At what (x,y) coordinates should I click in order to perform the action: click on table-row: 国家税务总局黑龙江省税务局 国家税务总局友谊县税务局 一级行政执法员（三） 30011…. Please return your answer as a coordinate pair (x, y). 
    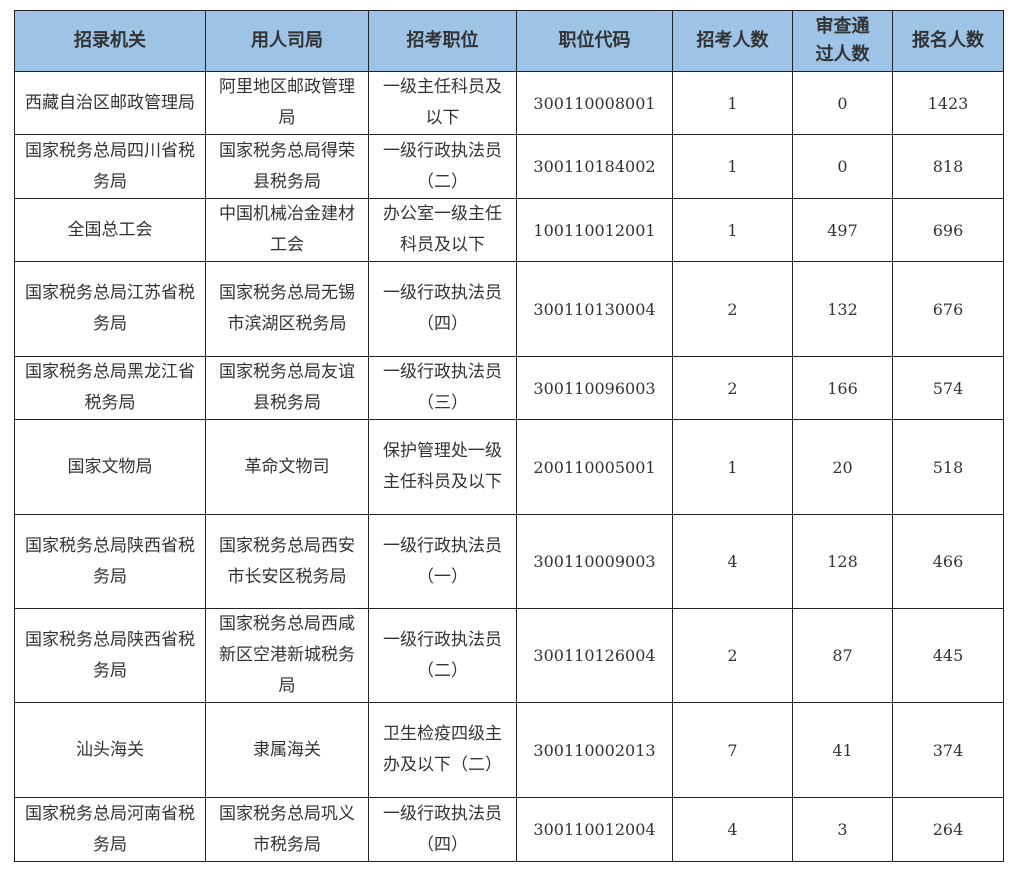
    Looking at the image, I should click on (509, 388).